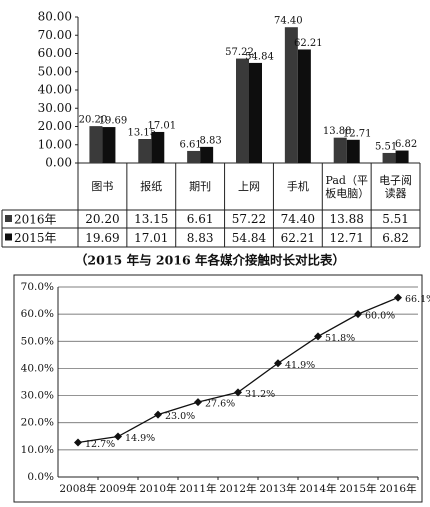 Image resolution: width=430 pixels, height=507 pixels. Describe the element at coordinates (37, 396) in the screenshot. I see `y-tick-label: 30.0%` at that location.